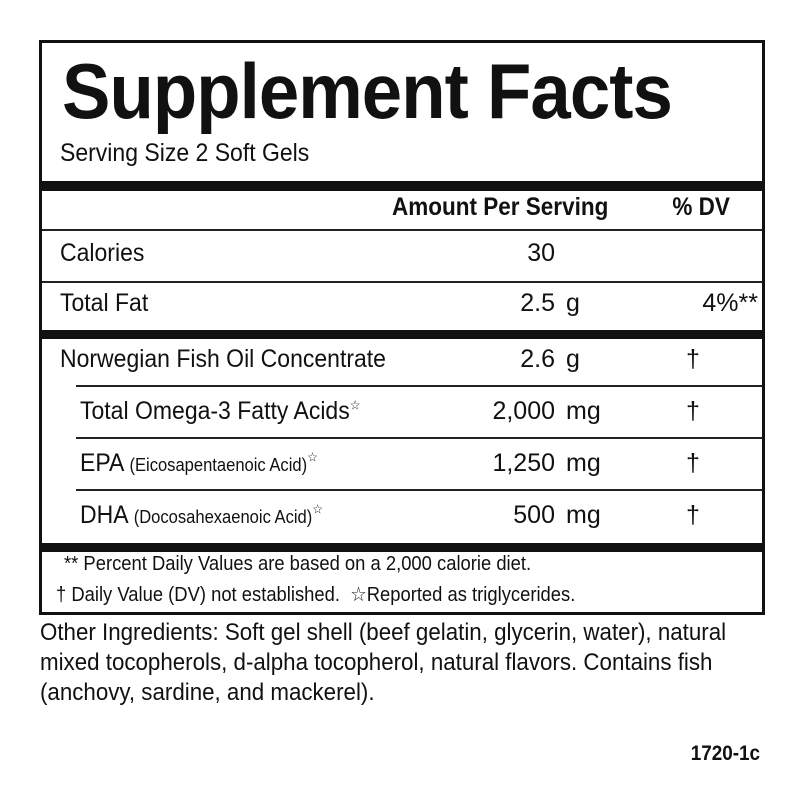  What do you see at coordinates (573, 359) in the screenshot?
I see `row-fish-oil-unit: g` at bounding box center [573, 359].